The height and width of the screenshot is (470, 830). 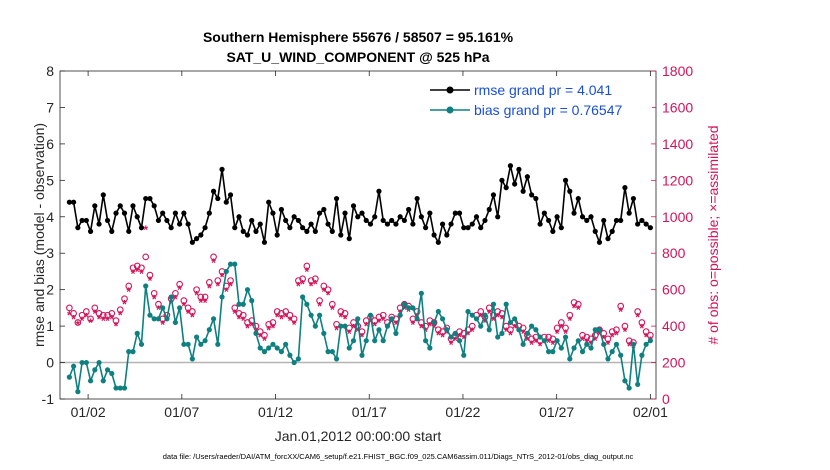 I want to click on y-tick-label: 6, so click(x=50, y=144).